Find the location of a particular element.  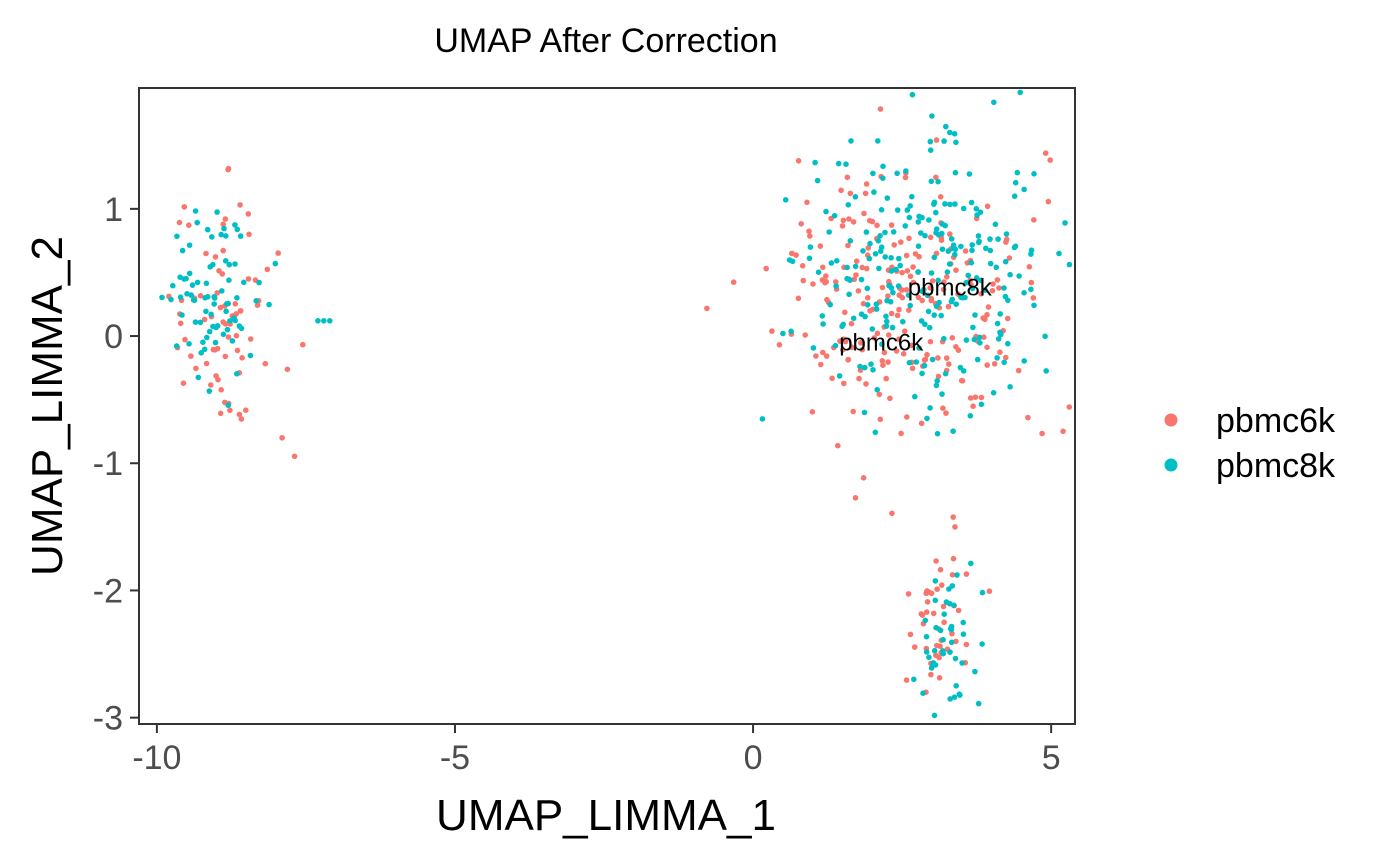

legend-label-pbmc6k: pbmc6k is located at coordinates (1276, 421).